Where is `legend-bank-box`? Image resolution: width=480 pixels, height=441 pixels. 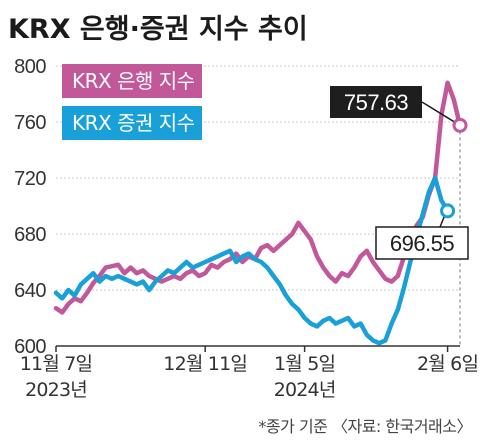
legend-bank-box is located at coordinates (132, 81).